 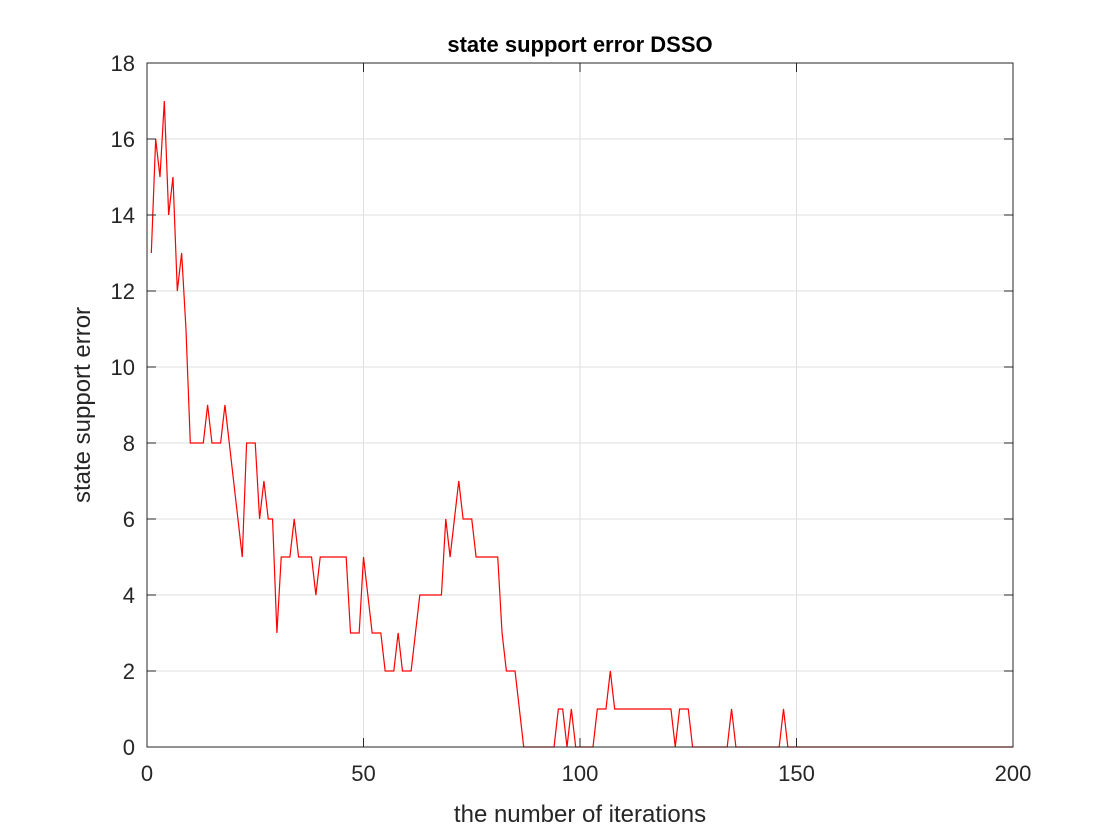 I want to click on y-tick-label: 2, so click(x=129, y=671).